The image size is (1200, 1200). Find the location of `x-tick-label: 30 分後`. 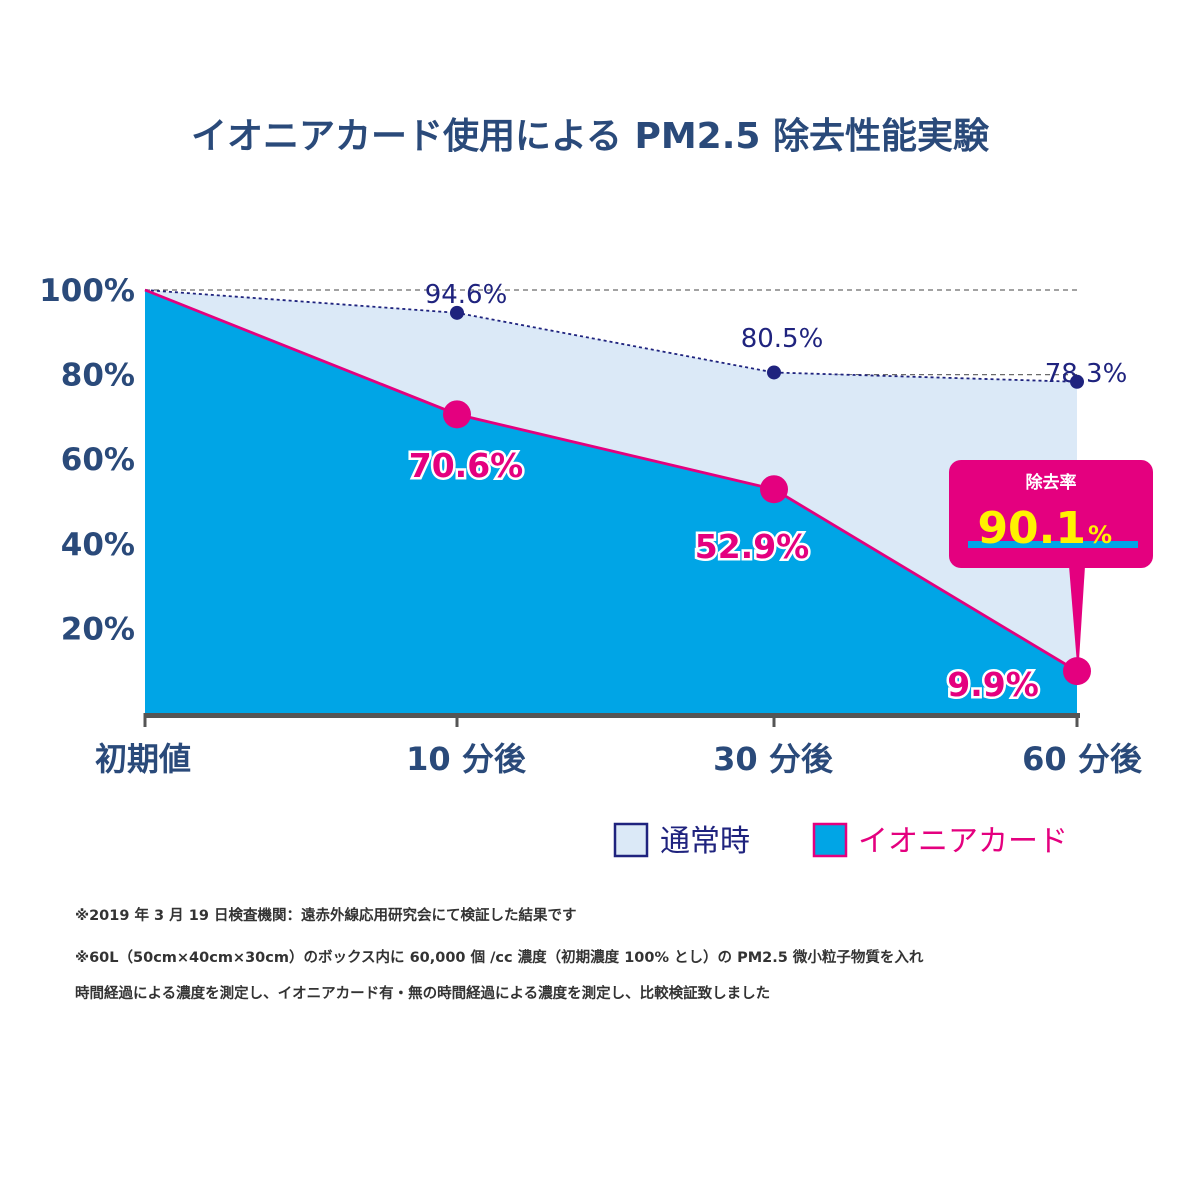

x-tick-label: 30 分後 is located at coordinates (773, 759).